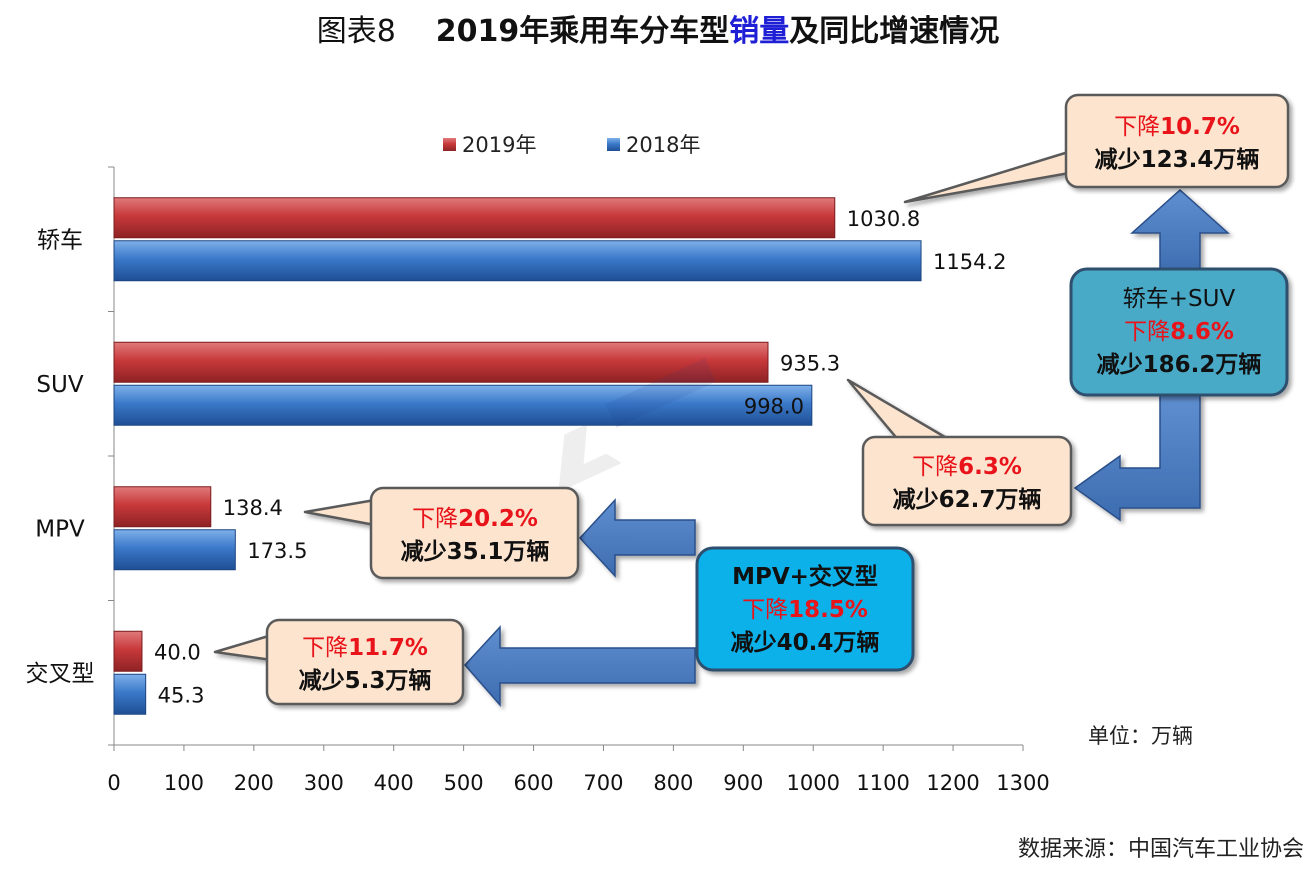 The width and height of the screenshot is (1316, 869). I want to click on legend: 2019年 2018年, so click(571, 145).